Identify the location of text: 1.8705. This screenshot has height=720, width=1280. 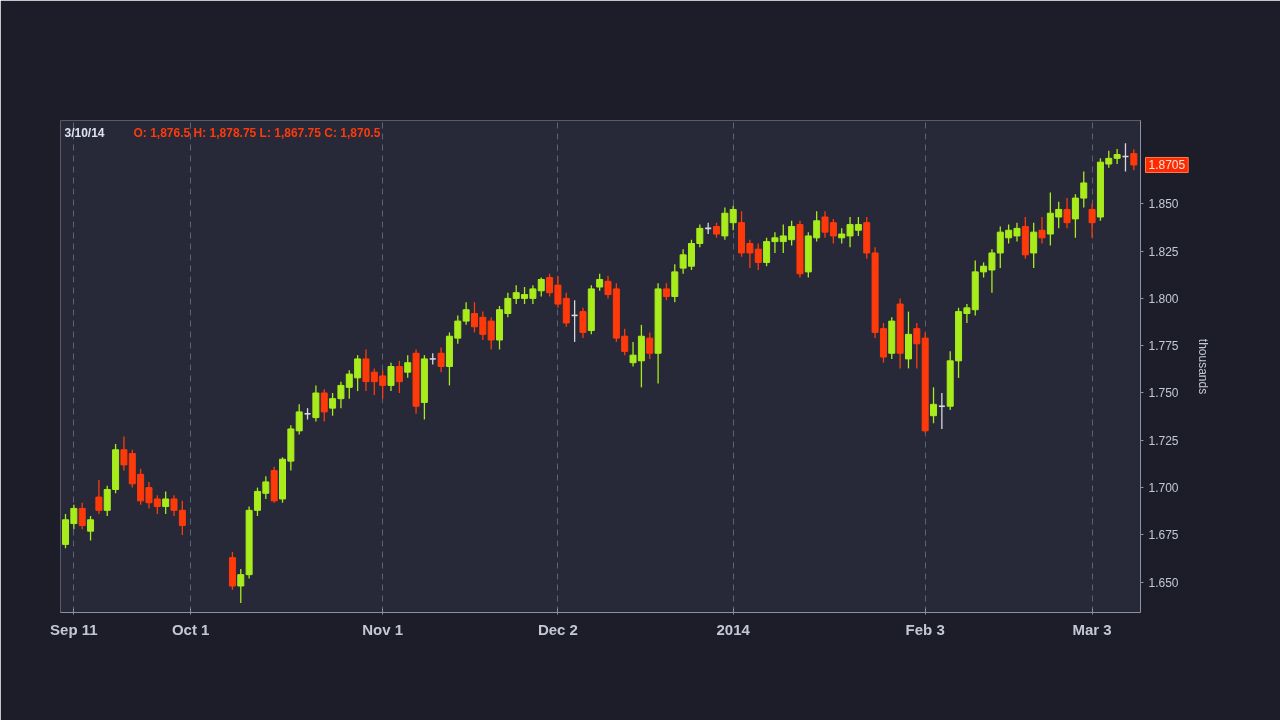
(1167, 165).